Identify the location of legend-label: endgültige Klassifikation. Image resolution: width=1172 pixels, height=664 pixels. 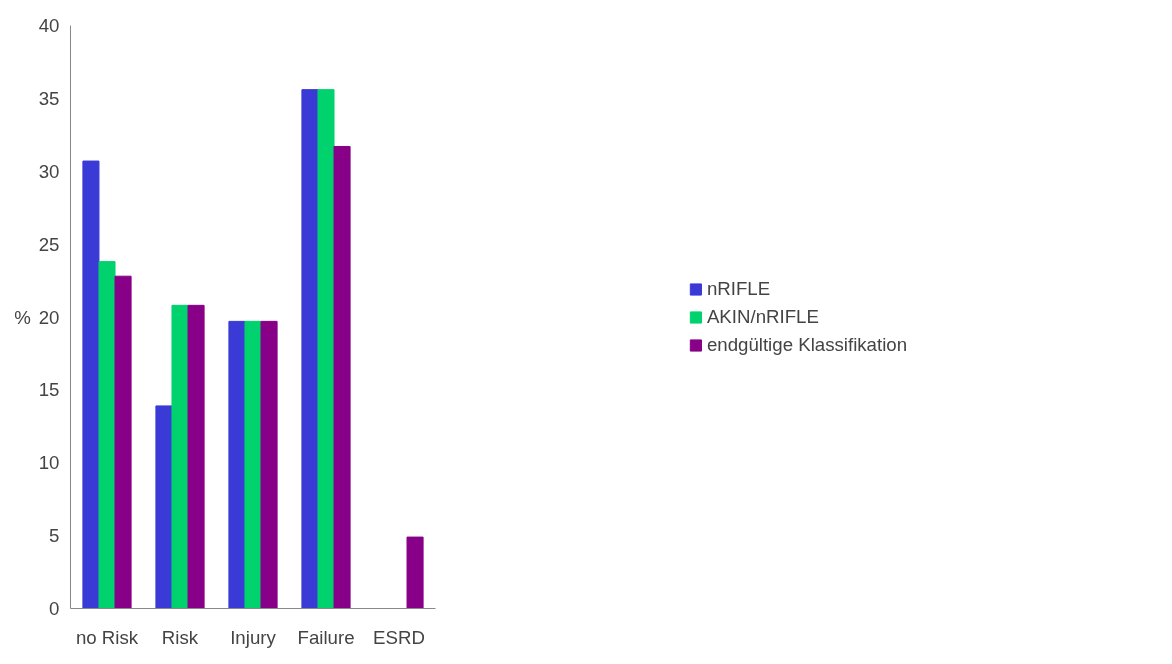
(807, 344).